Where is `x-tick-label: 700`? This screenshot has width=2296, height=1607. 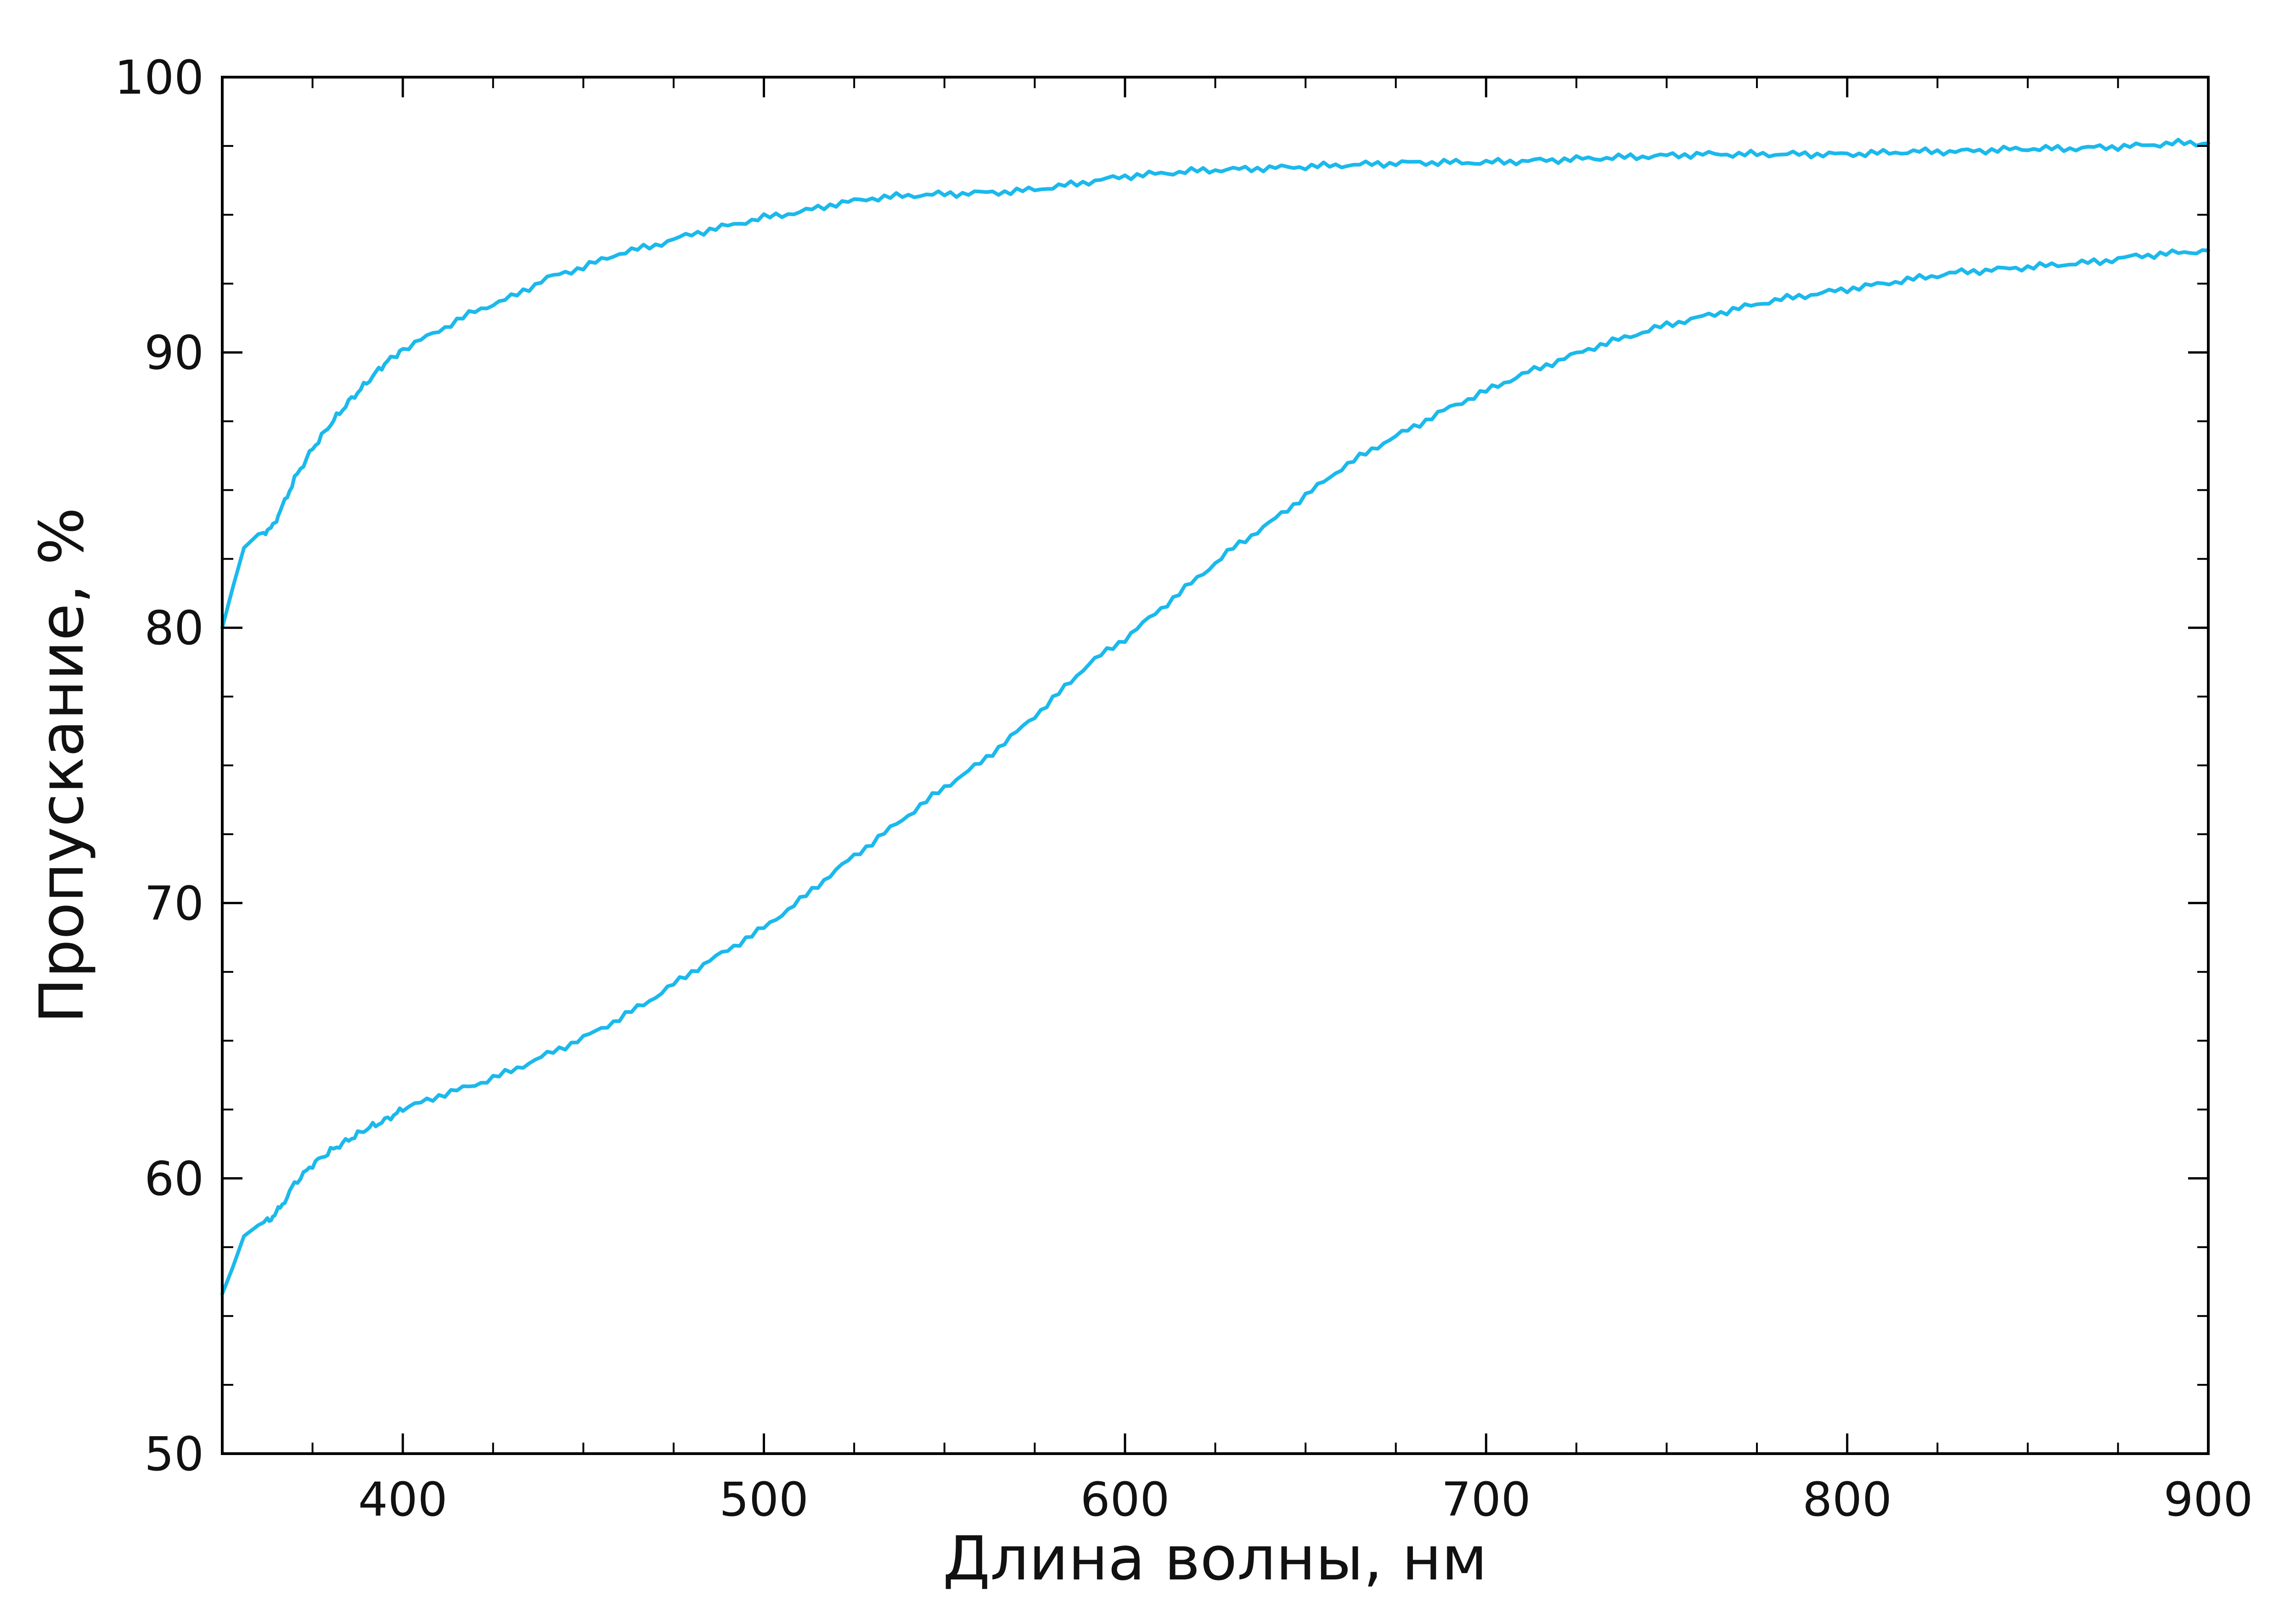 x-tick-label: 700 is located at coordinates (1486, 1499).